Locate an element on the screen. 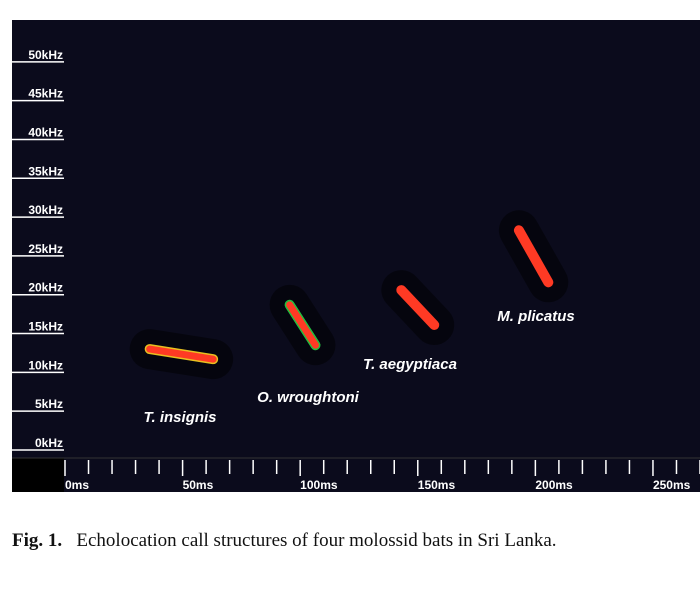 Image resolution: width=700 pixels, height=593 pixels. y-tick-label: 50kHz is located at coordinates (45, 55).